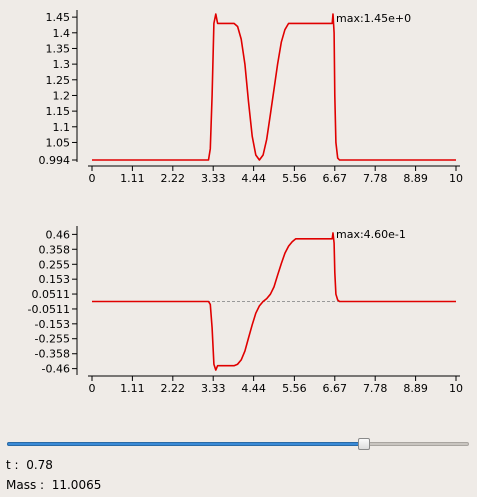 The height and width of the screenshot is (497, 477). What do you see at coordinates (58, 48) in the screenshot?
I see `y-tick-label: 1.35` at bounding box center [58, 48].